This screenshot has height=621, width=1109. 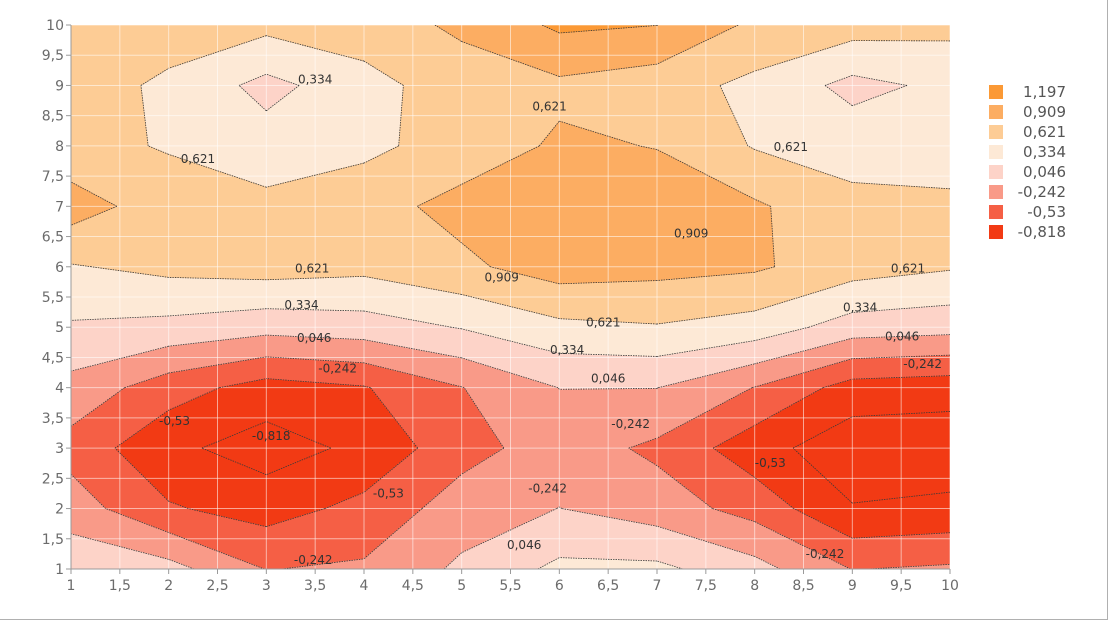 I want to click on y-tick-label: 6,5, so click(x=53, y=238).